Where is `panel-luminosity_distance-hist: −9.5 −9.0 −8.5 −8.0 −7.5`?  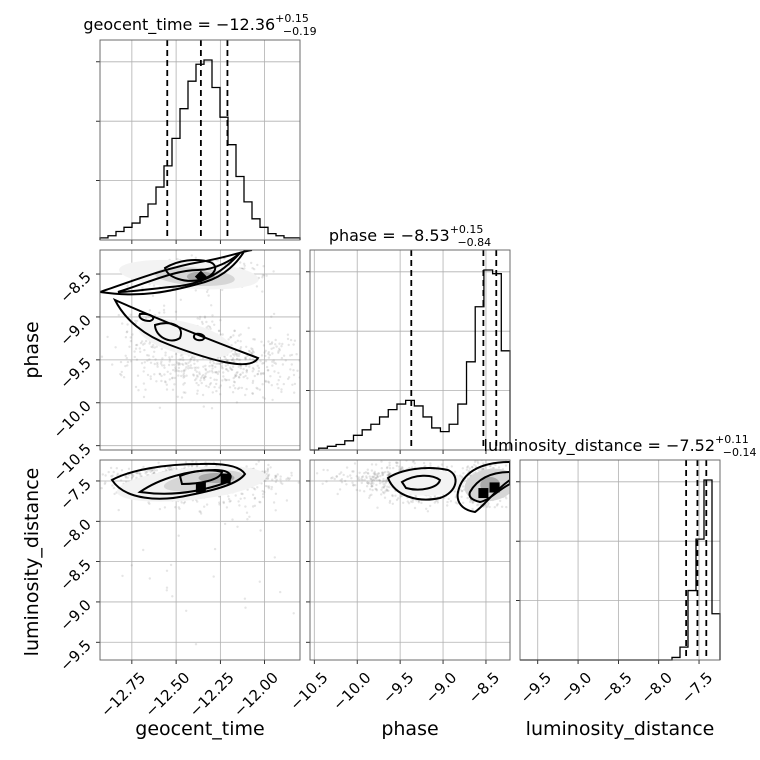 panel-luminosity_distance-hist: −9.5 −9.0 −8.5 −8.0 −7.5 is located at coordinates (618, 583).